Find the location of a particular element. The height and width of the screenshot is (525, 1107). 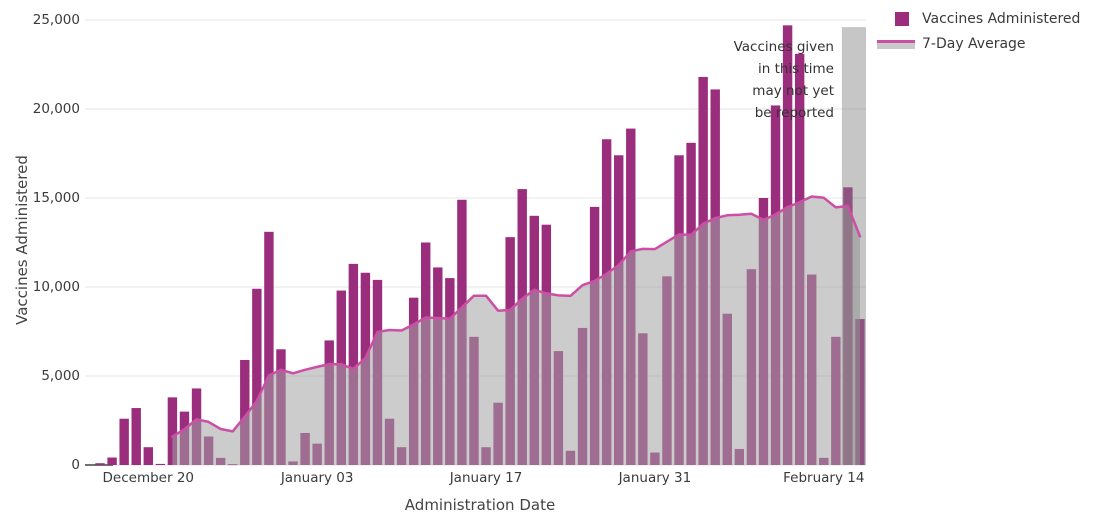

x-tick-label: January 31 is located at coordinates (655, 478).